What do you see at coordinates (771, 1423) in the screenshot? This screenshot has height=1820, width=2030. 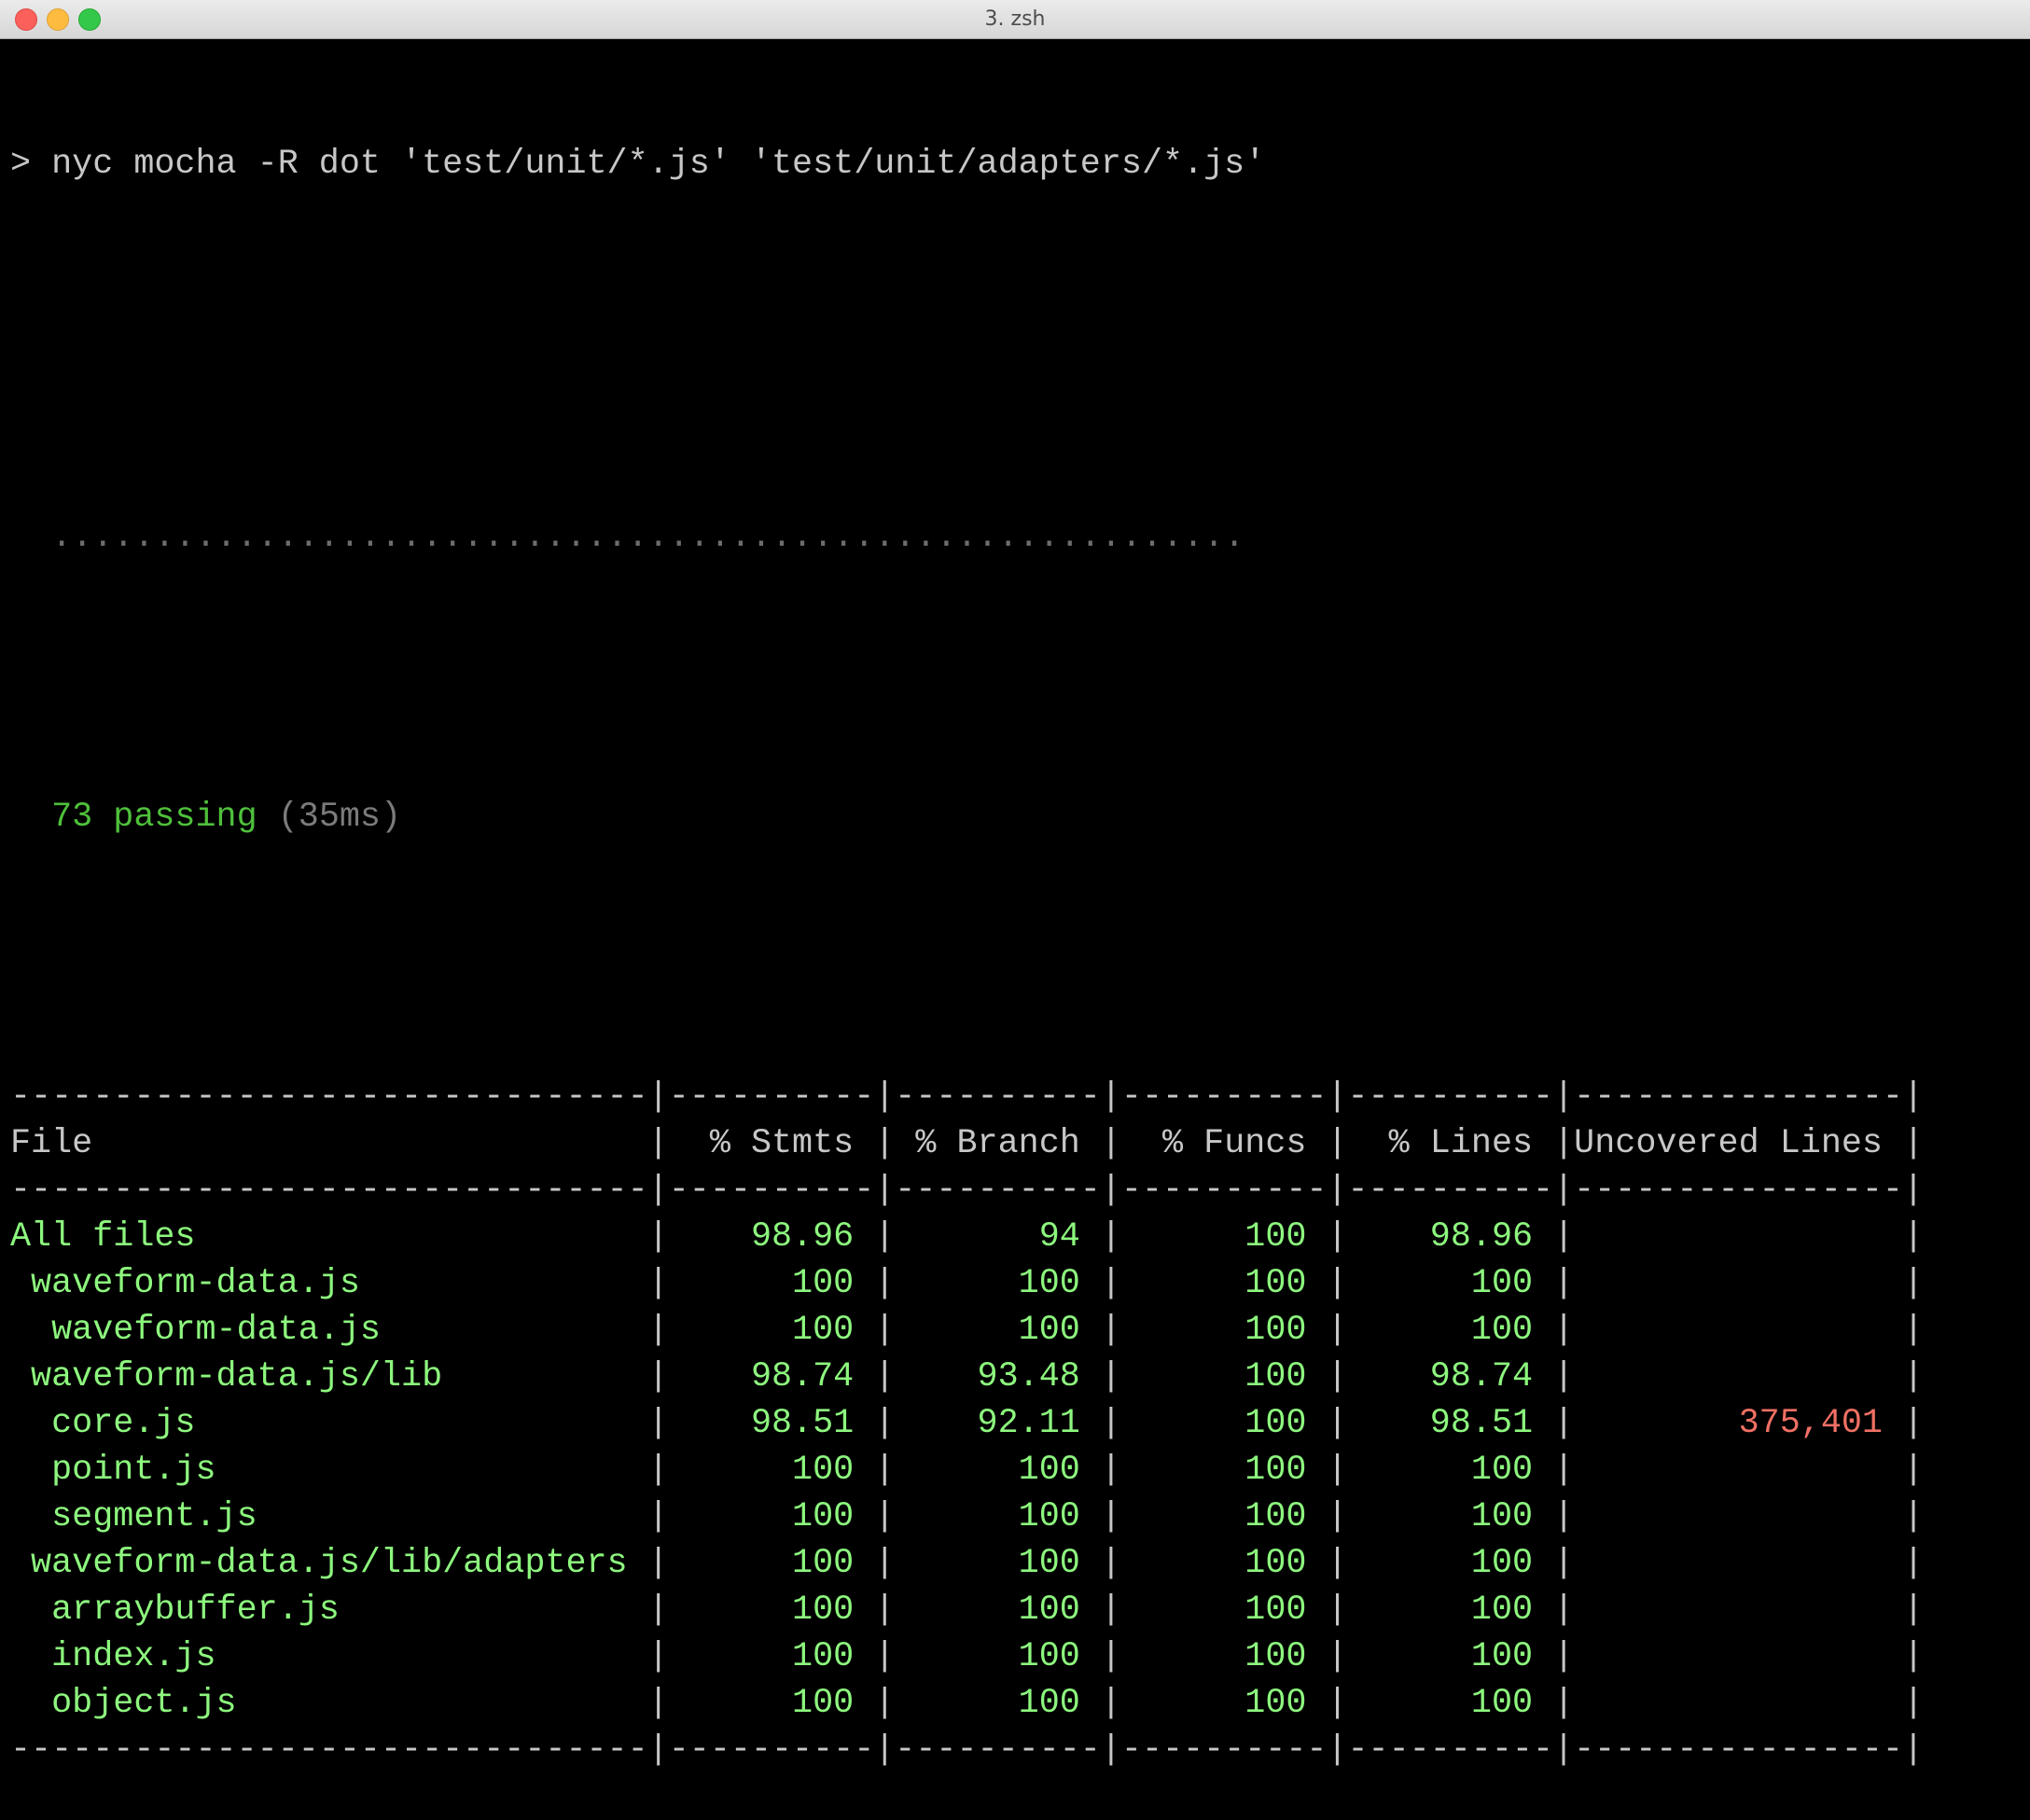 I see `cell-stmts: 98.51` at bounding box center [771, 1423].